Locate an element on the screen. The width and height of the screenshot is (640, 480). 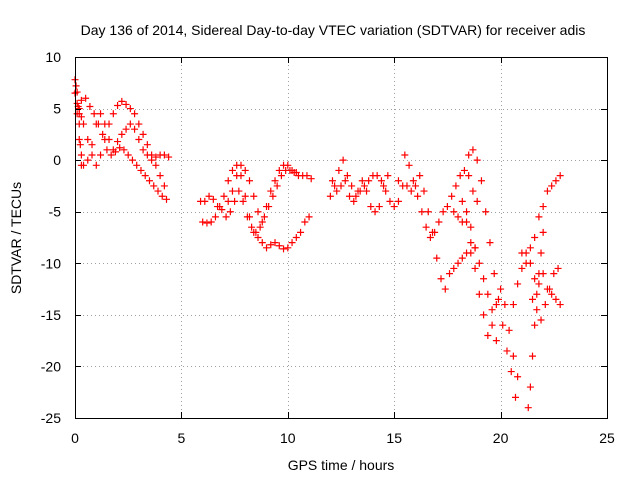
y-tick-label: -20 is located at coordinates (51, 366).